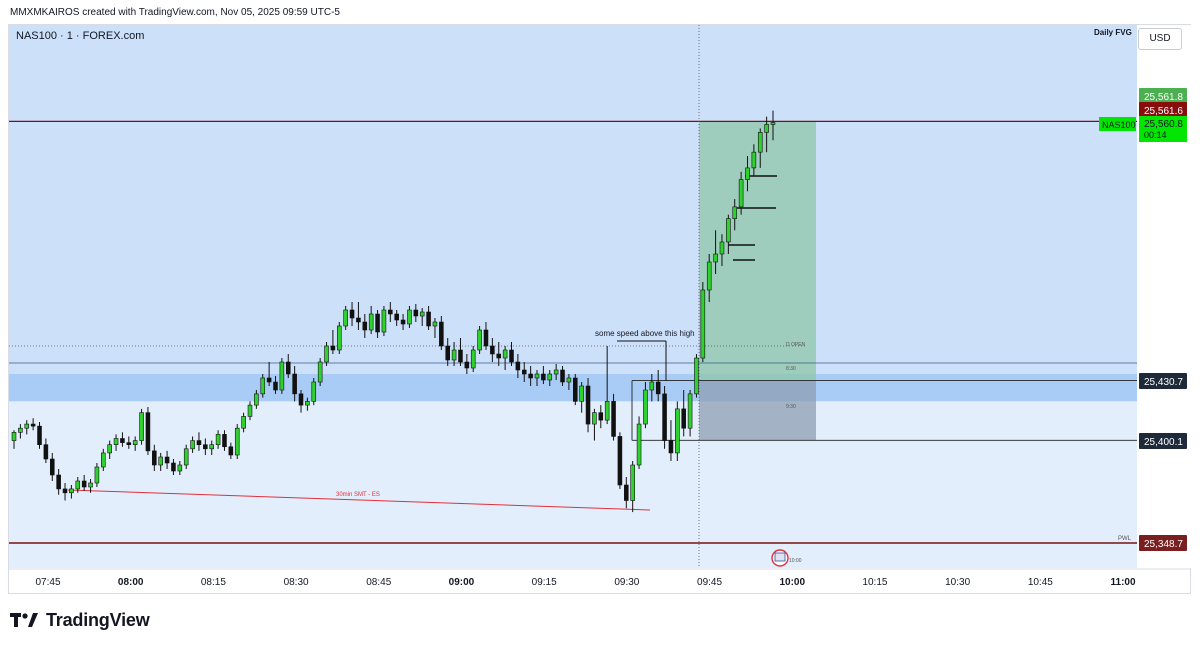 The image size is (1200, 646). What do you see at coordinates (1163, 124) in the screenshot?
I see `current-price-text: 25,560.8` at bounding box center [1163, 124].